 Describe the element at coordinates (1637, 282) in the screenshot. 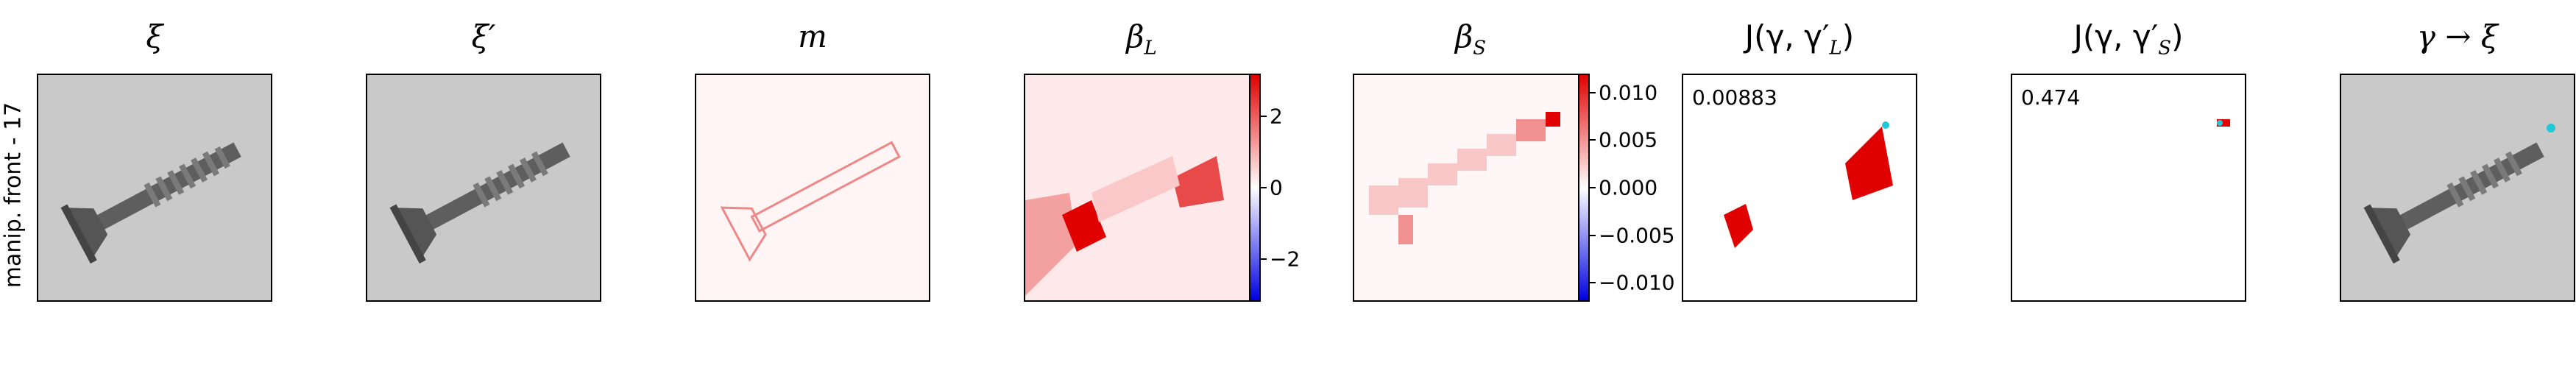

I see `colorbar-beta-s-tick-label: −0.010` at that location.